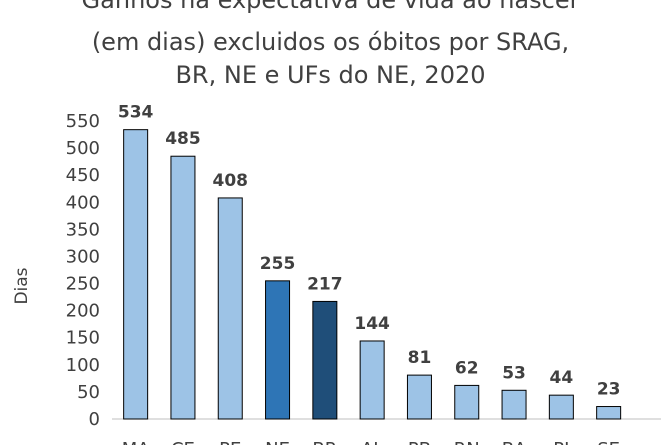 The height and width of the screenshot is (445, 661). Describe the element at coordinates (561, 407) in the screenshot. I see `bar-pi` at that location.